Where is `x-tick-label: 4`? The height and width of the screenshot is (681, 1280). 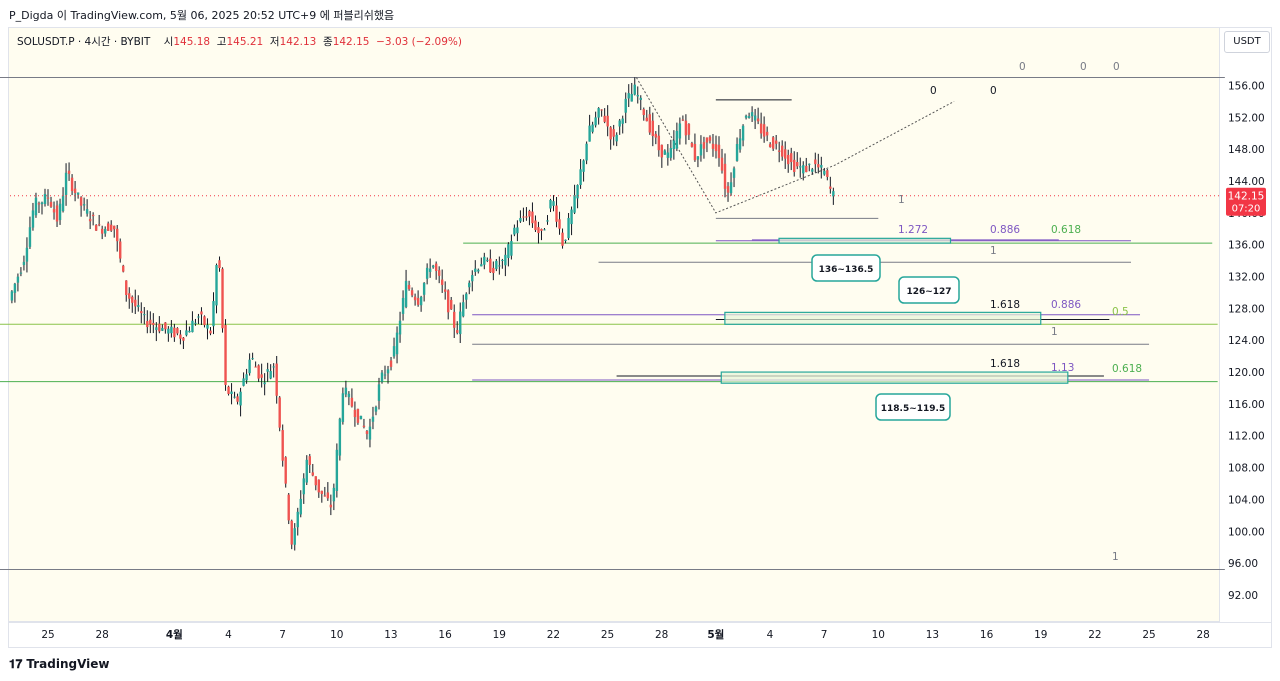 x-tick-label: 4 is located at coordinates (228, 635).